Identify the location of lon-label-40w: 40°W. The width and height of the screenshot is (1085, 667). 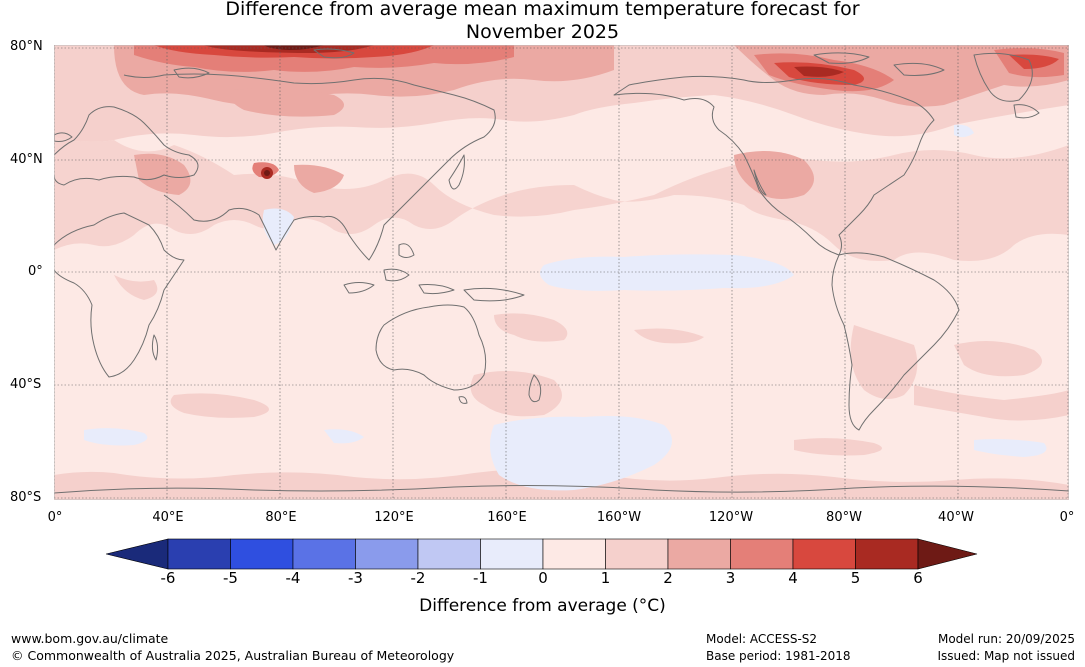
(956, 517).